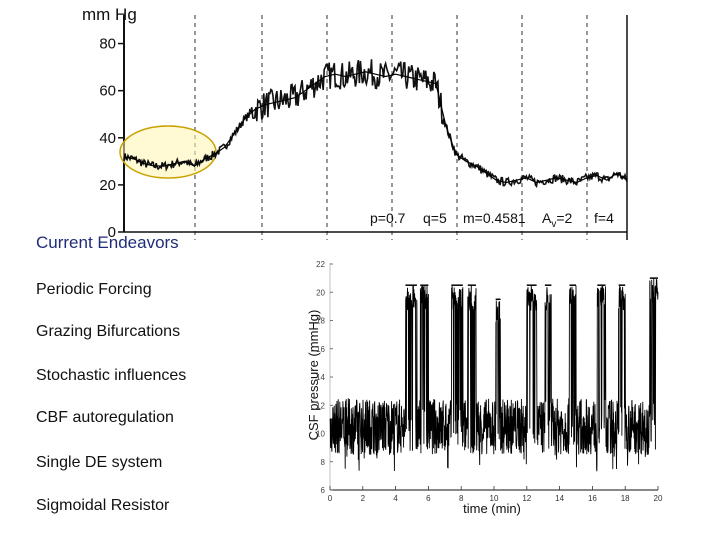 This screenshot has width=720, height=540. Describe the element at coordinates (108, 331) in the screenshot. I see `list-item: Grazing Bifurcations` at that location.